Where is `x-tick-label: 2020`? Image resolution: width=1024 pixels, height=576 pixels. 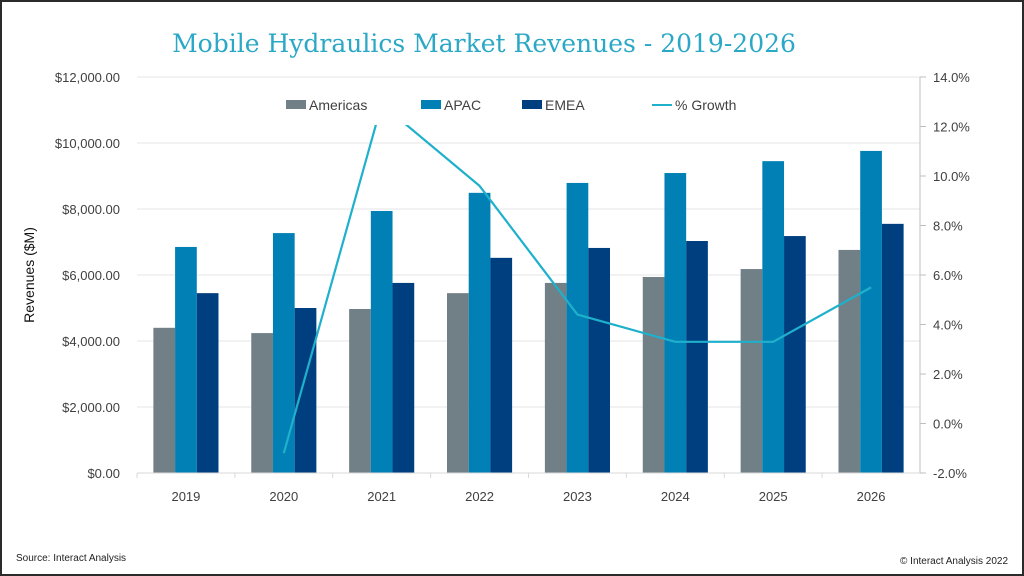 x-tick-label: 2020 is located at coordinates (283, 496).